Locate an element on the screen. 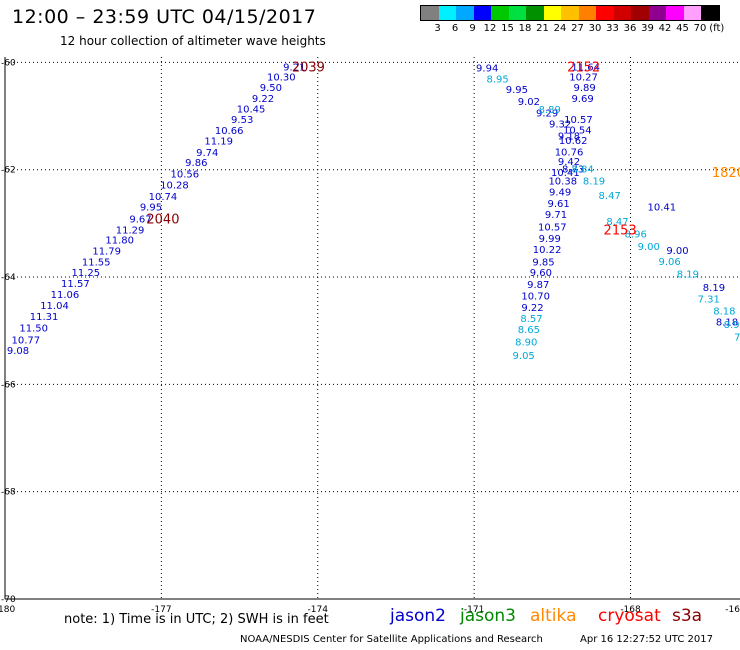 The height and width of the screenshot is (650, 740). wave-height-point: 11.06 is located at coordinates (65, 295).